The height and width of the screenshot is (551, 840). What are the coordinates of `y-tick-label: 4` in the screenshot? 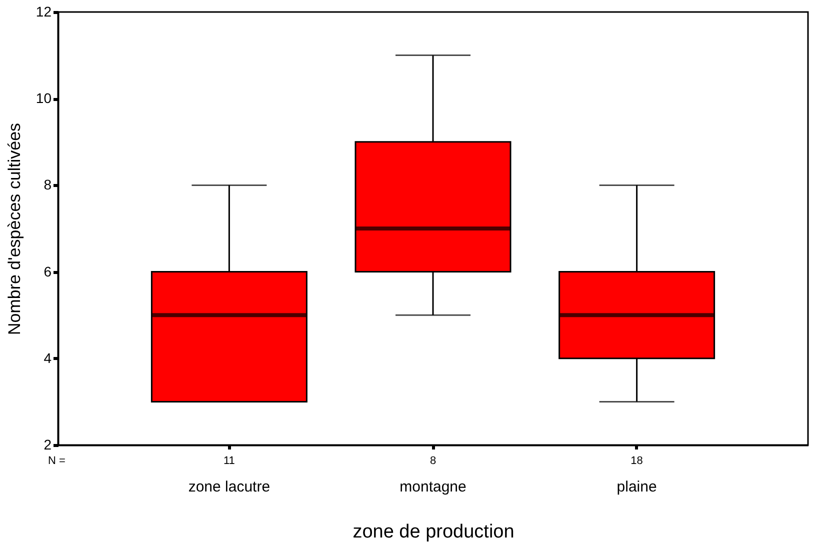 It's located at (48, 358).